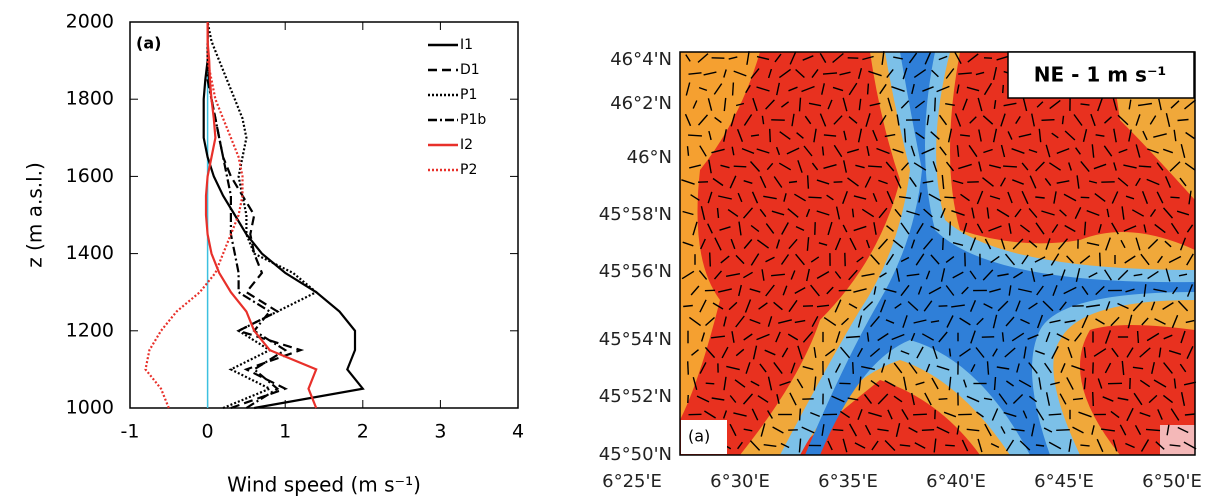  What do you see at coordinates (632, 481) in the screenshot?
I see `lon-label: 6°25'E` at bounding box center [632, 481].